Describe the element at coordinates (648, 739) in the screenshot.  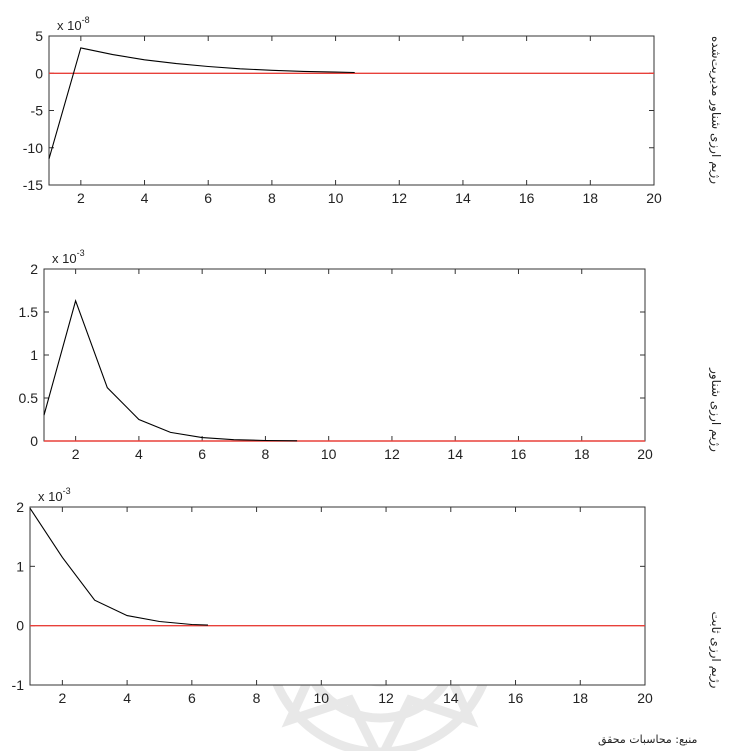
I see `source-note: منبع: محاسبات محقق` at that location.